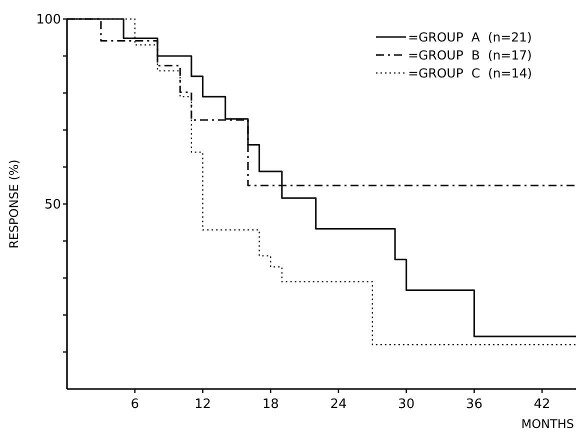  Describe the element at coordinates (474, 404) in the screenshot. I see `x-tick-label: 36` at that location.